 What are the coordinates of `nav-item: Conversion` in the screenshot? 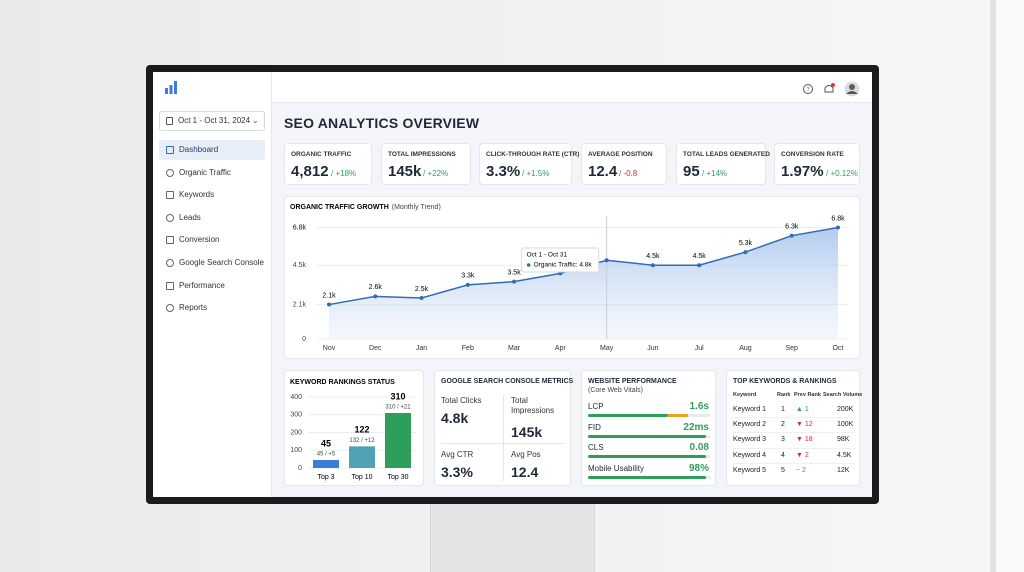 It's located at (212, 240).